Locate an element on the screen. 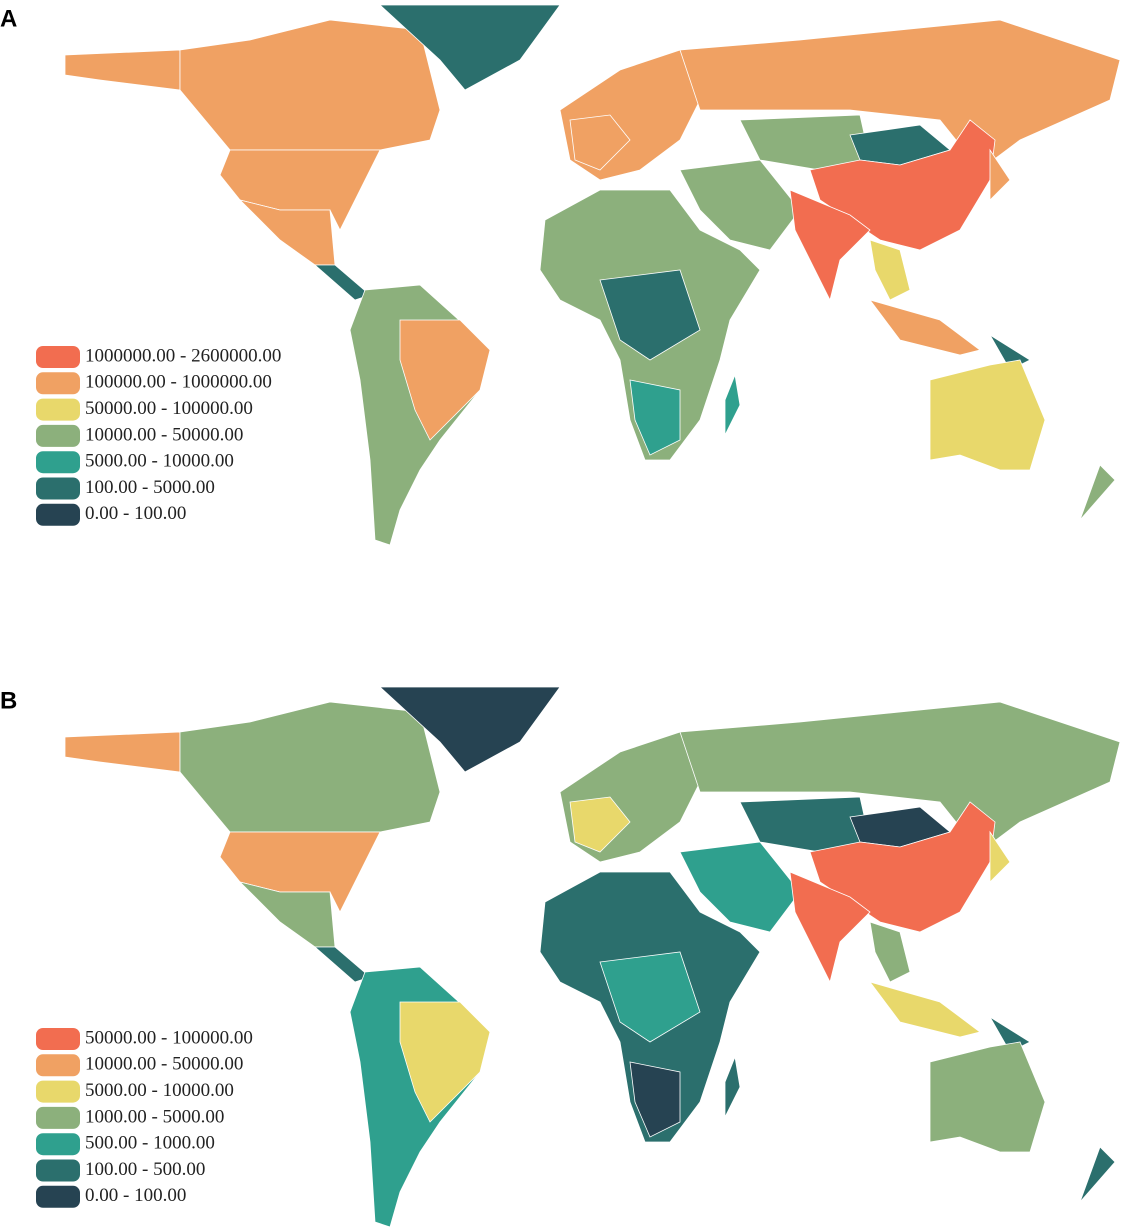 This screenshot has height=1230, width=1122. legend-label: 500.00 - 1000.00 is located at coordinates (150, 1143).